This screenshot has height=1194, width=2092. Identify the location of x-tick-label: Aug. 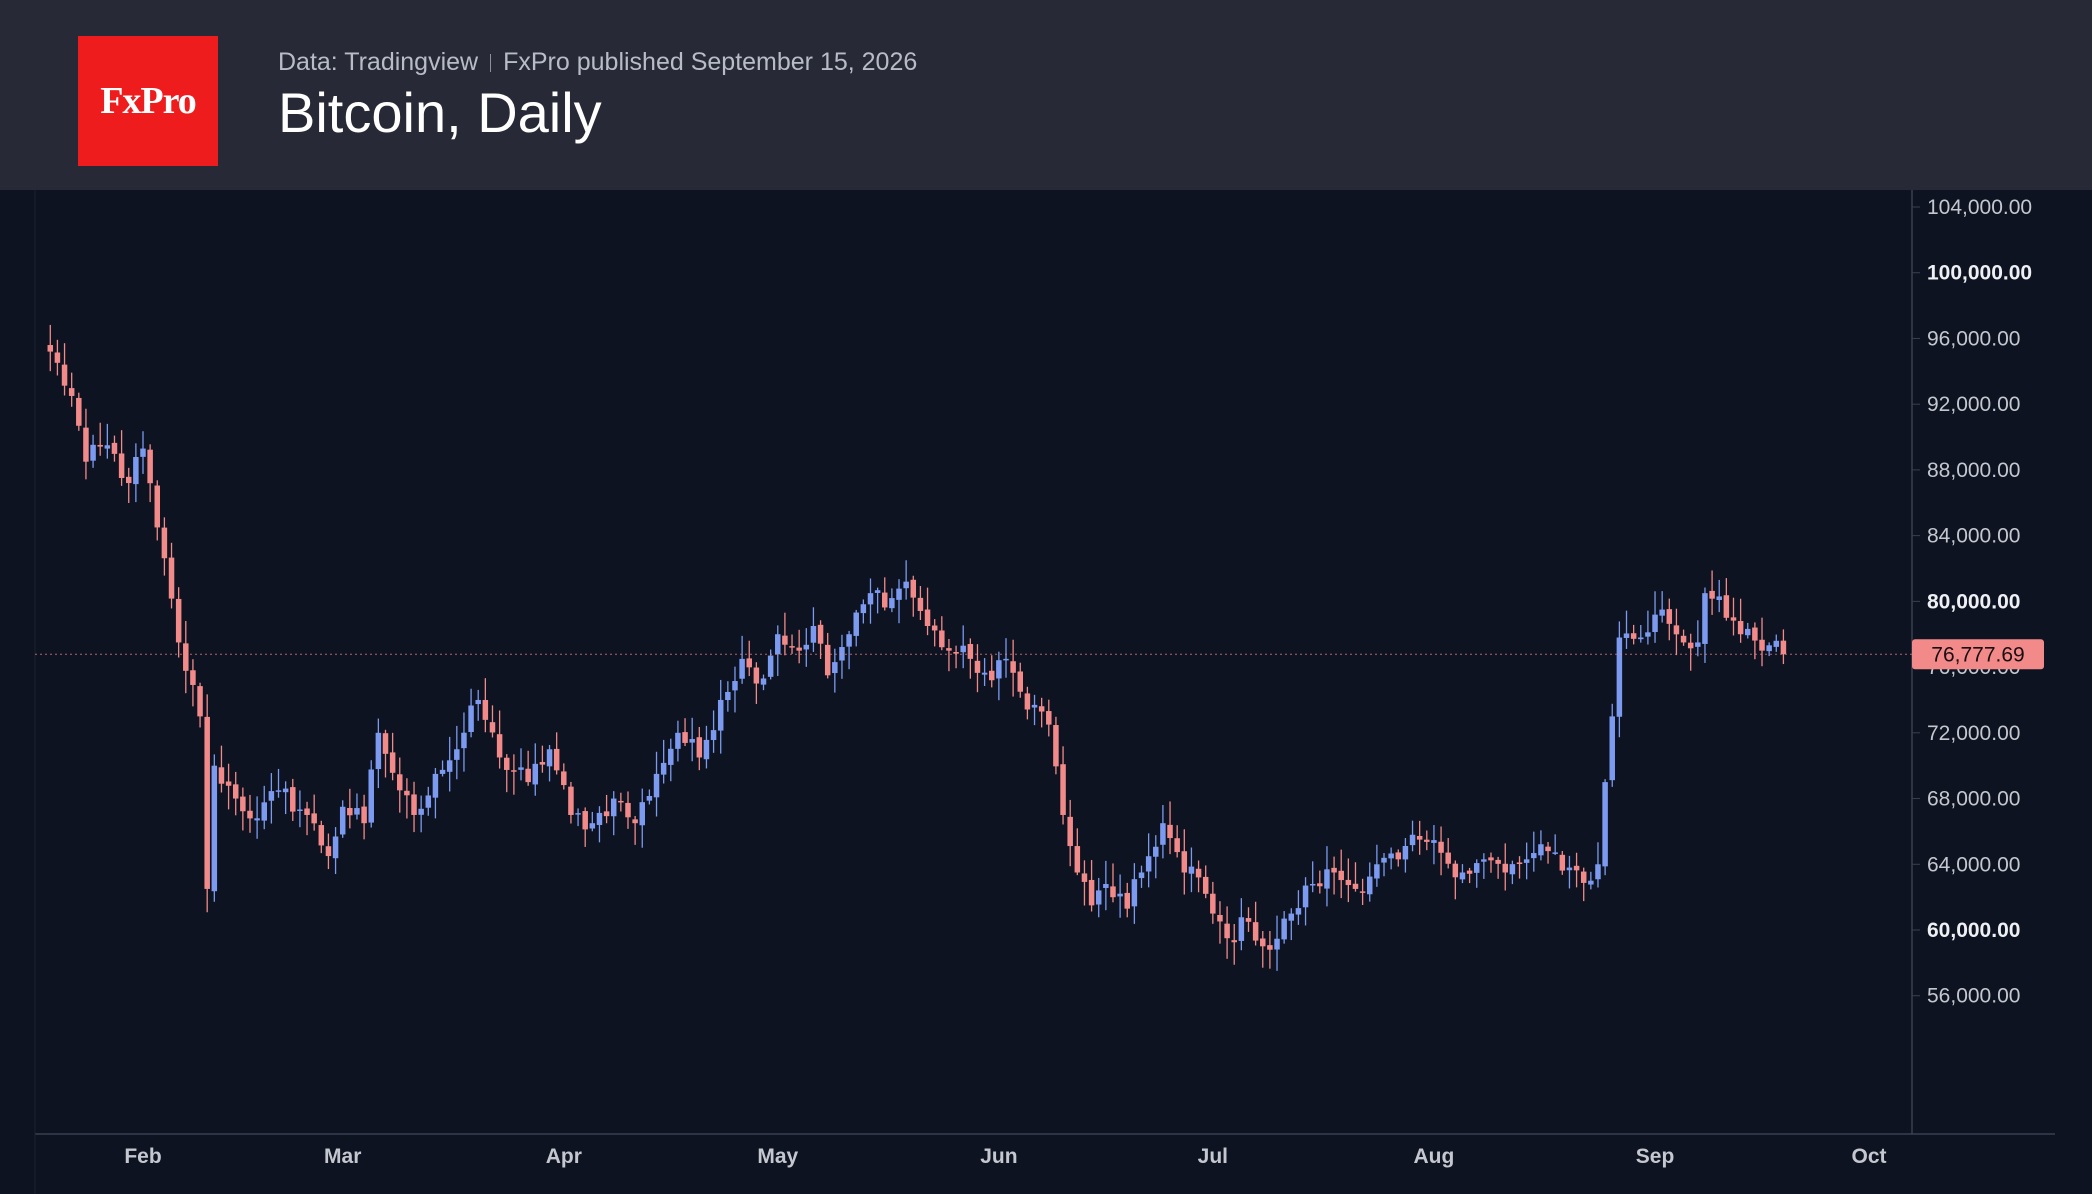
(1434, 1156).